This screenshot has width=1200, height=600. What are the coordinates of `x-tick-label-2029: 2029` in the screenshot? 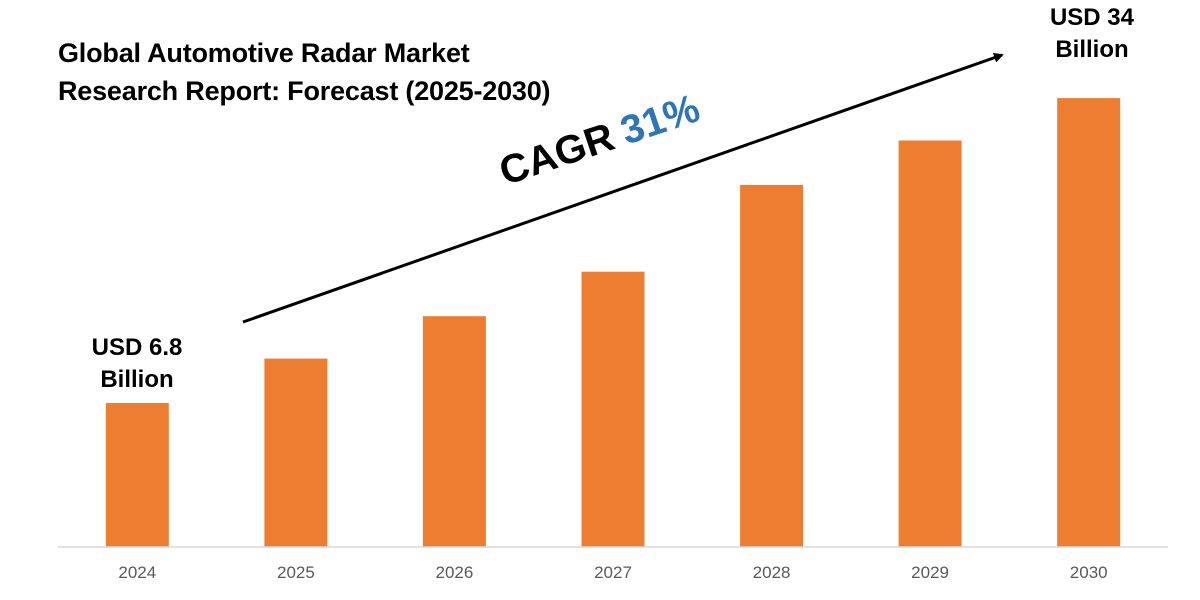 It's located at (930, 572).